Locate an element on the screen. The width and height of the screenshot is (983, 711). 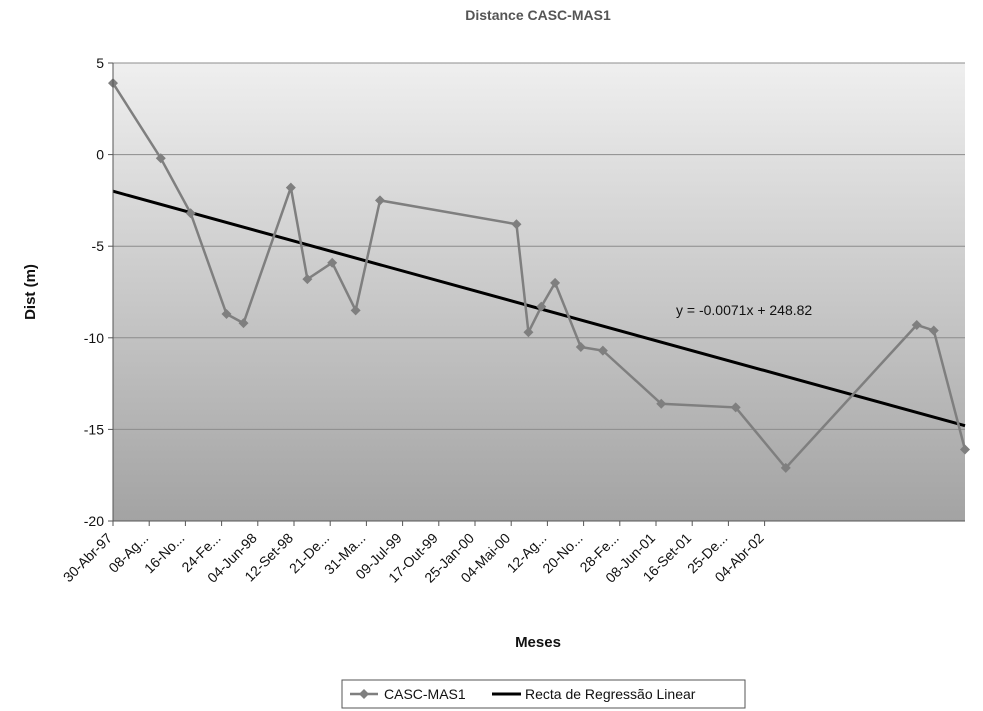
y-tick-label: -5 is located at coordinates (98, 246).